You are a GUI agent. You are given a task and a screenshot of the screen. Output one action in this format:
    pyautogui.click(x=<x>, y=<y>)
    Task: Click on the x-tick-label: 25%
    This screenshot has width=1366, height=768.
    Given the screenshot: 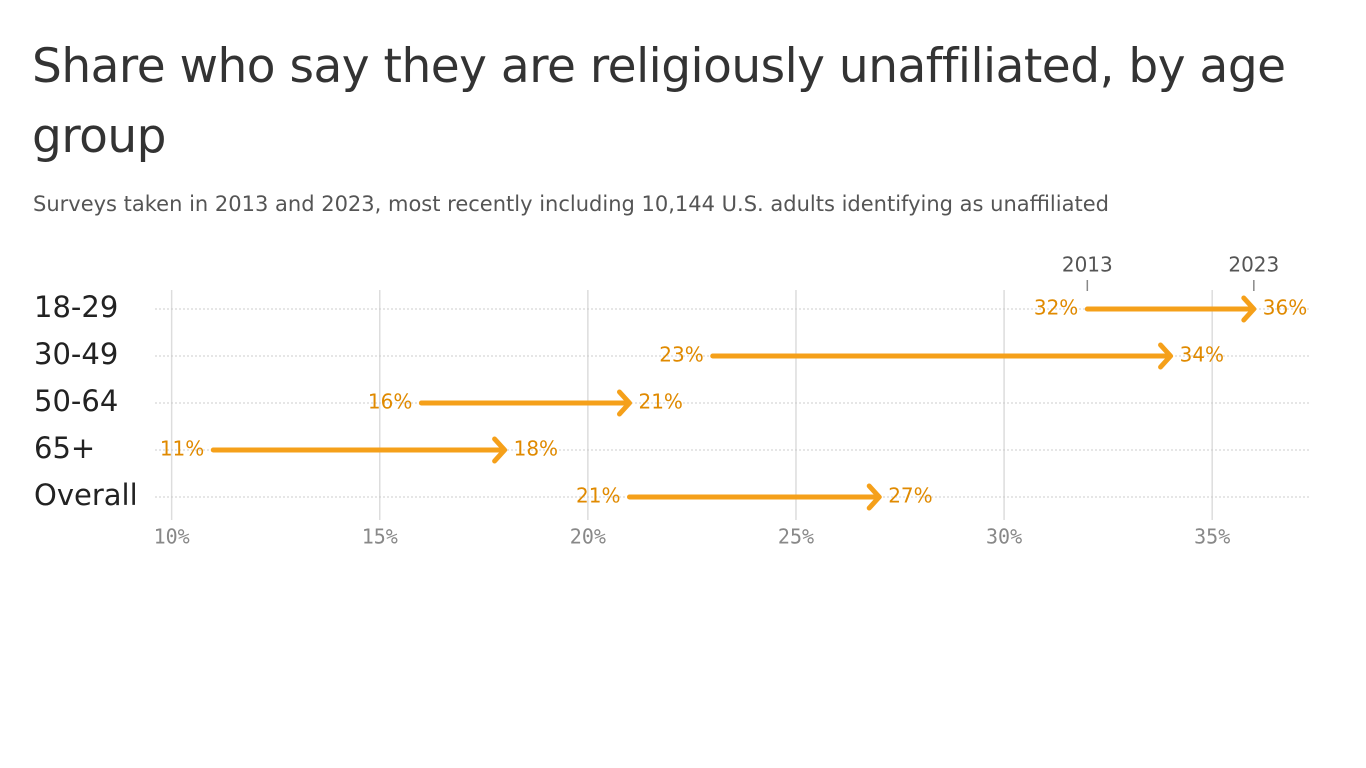 What is the action you would take?
    pyautogui.click(x=796, y=537)
    